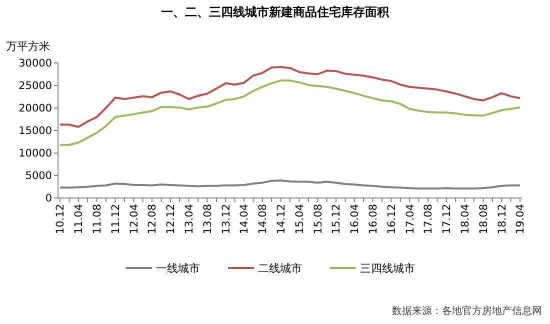  I want to click on y-tick-label: 25000, so click(35, 86).